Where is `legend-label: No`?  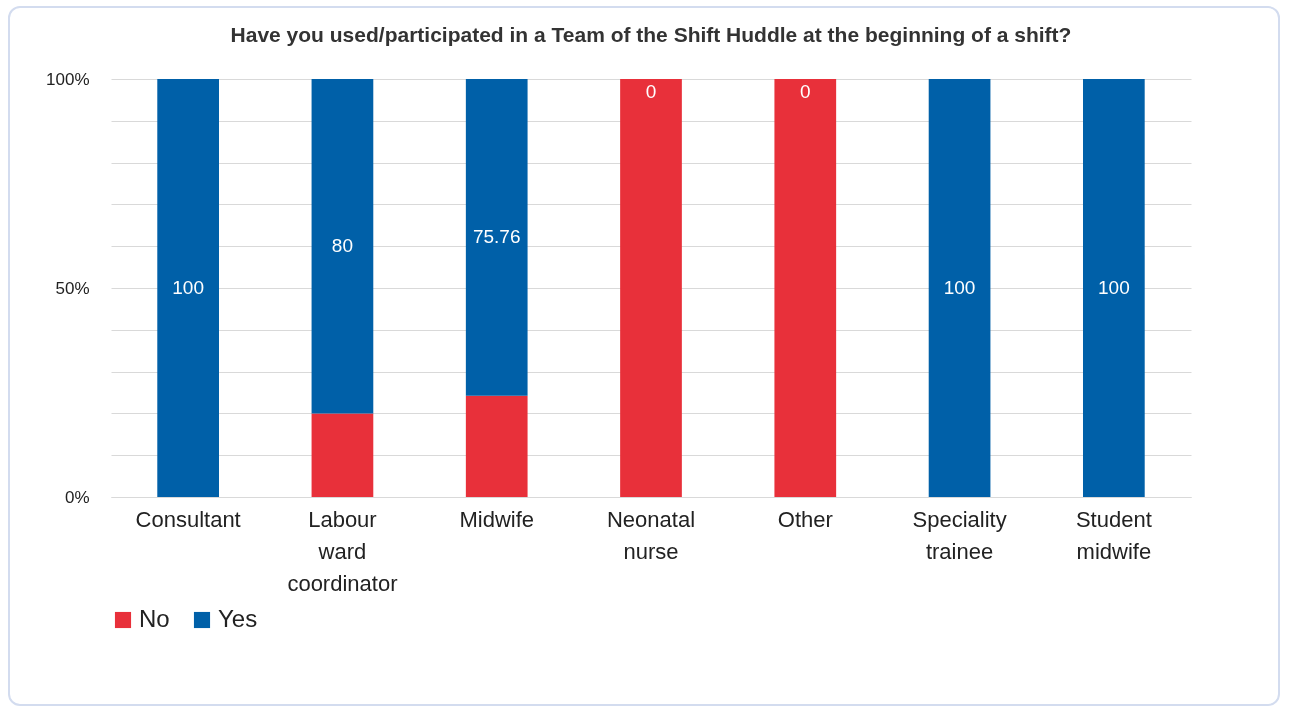
legend-label: No is located at coordinates (154, 618).